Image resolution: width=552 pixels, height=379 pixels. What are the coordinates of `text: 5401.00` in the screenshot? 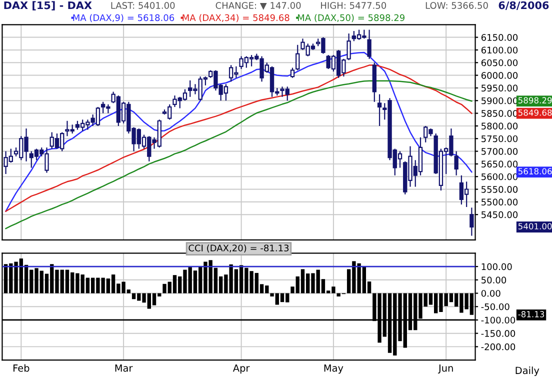 It's located at (535, 226).